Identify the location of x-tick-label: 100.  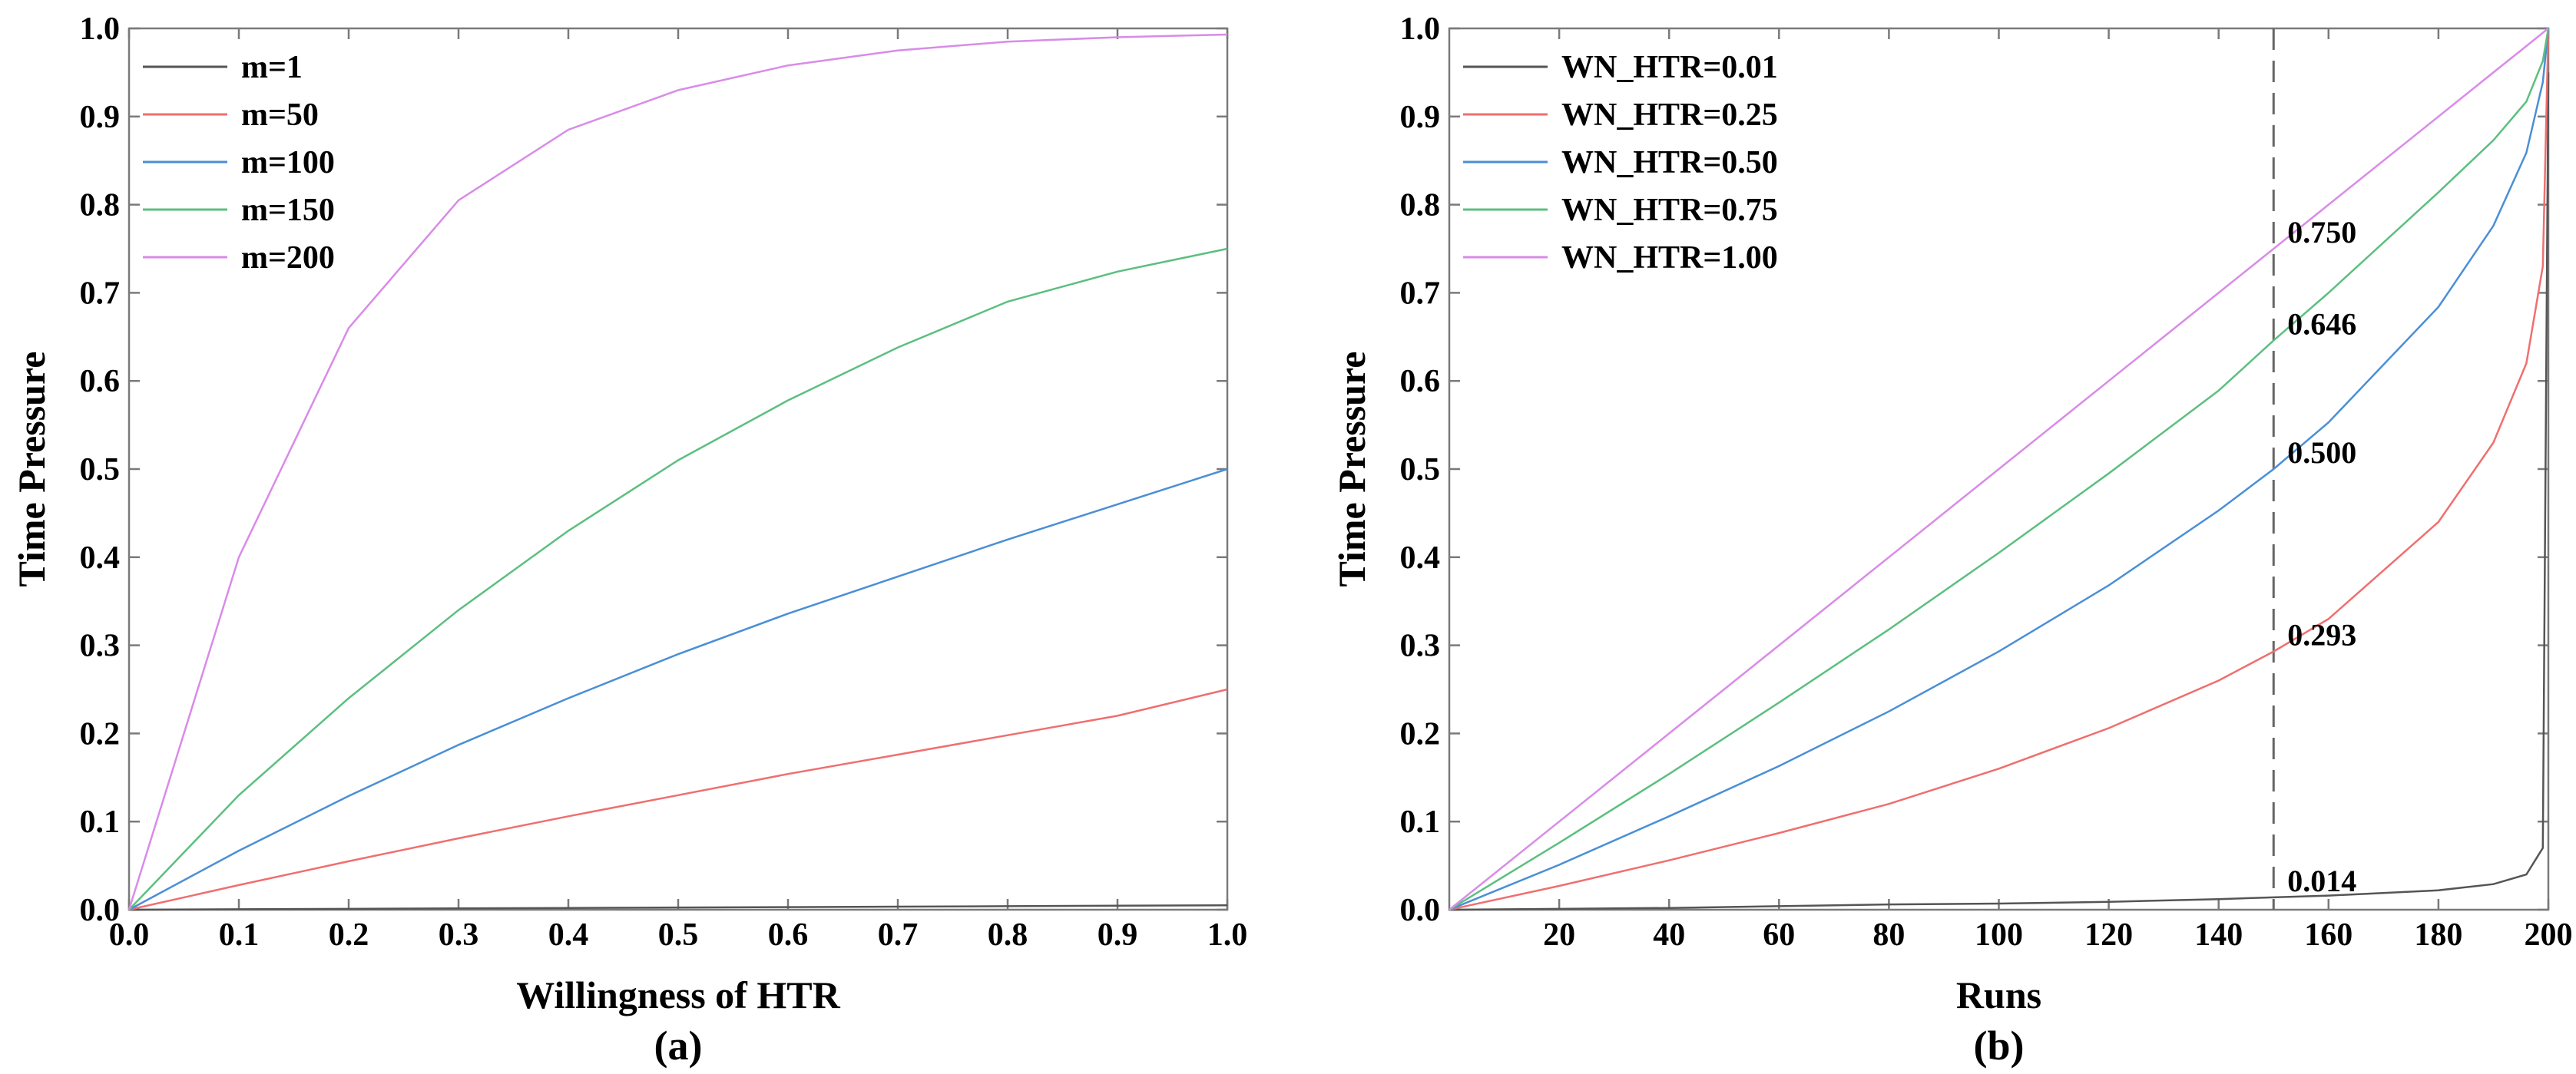
(1999, 935).